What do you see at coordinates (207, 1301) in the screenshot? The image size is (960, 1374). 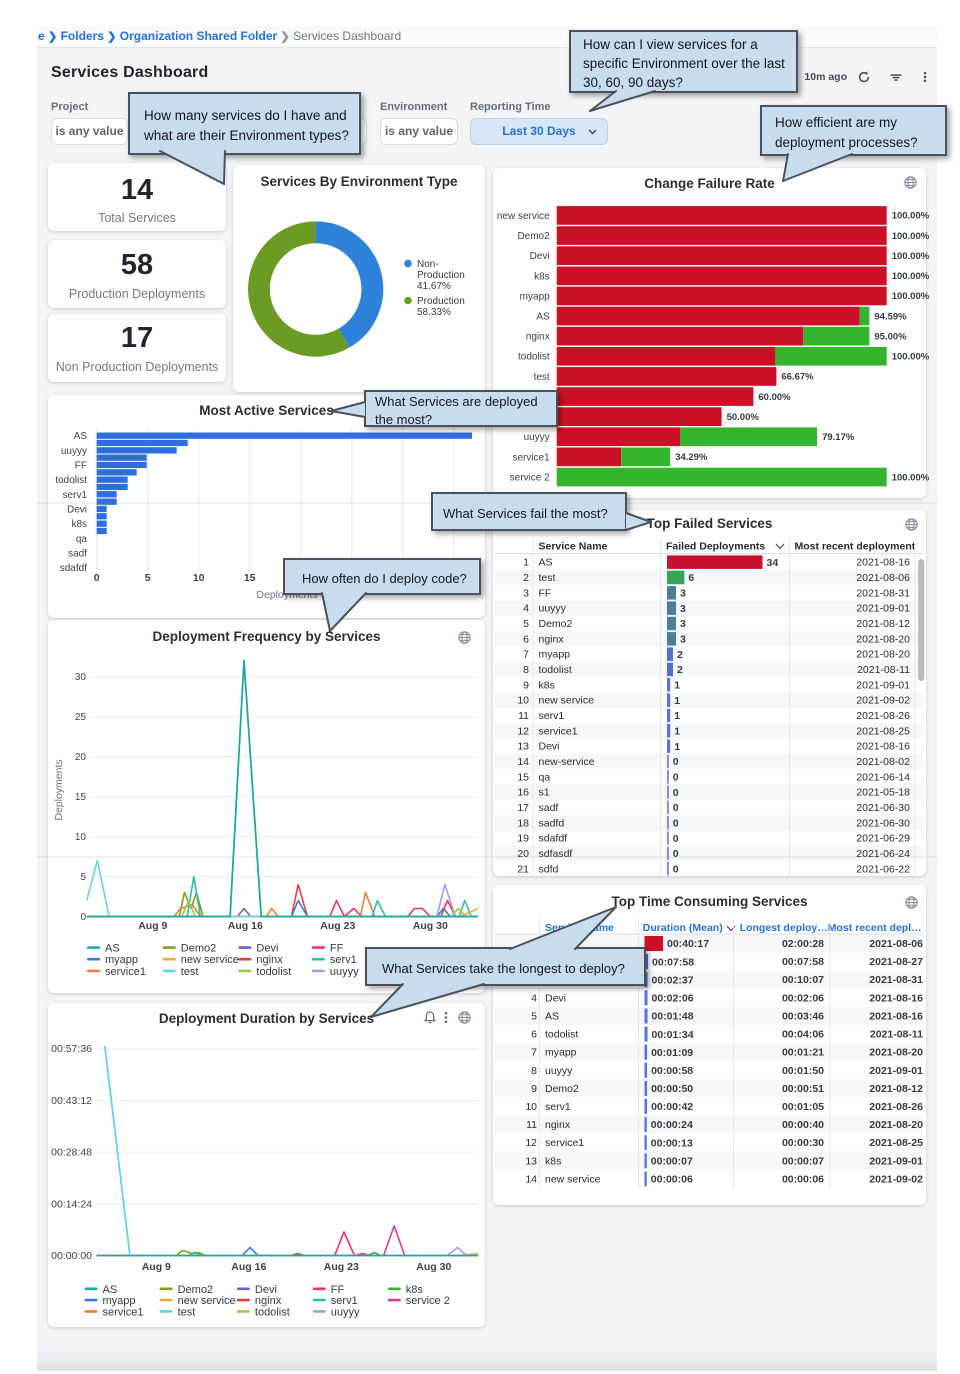 I see `svg-text: new service` at bounding box center [207, 1301].